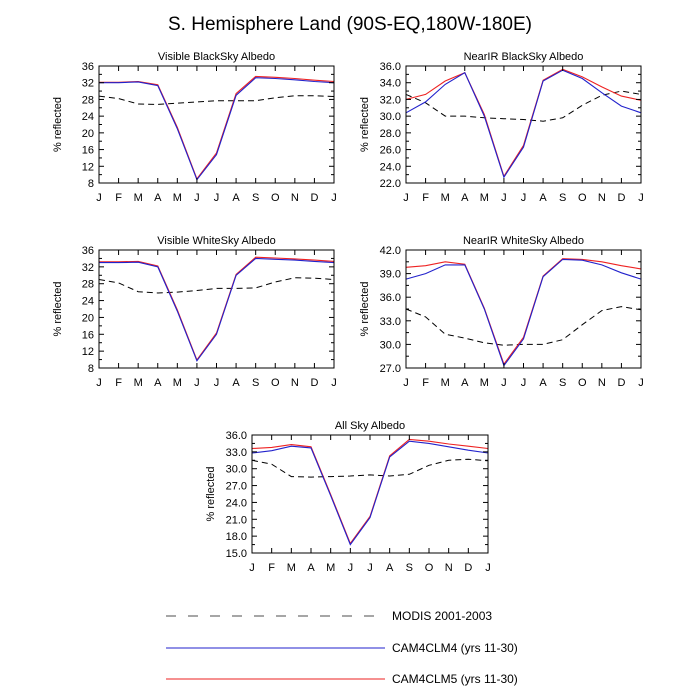 The image size is (700, 700). What do you see at coordinates (390, 100) in the screenshot?
I see `y-tick-label: 32.0` at bounding box center [390, 100].